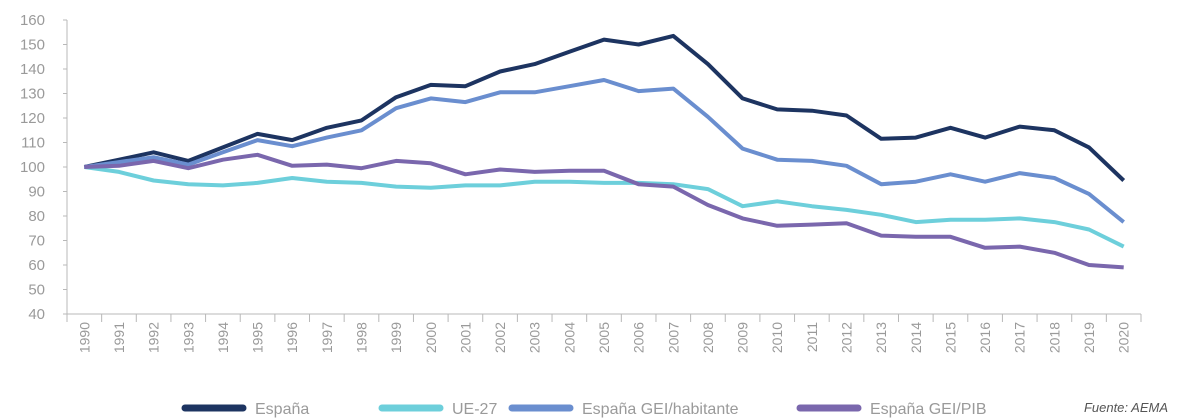 The height and width of the screenshot is (418, 1180). I want to click on x-tick-label: 2006, so click(639, 337).